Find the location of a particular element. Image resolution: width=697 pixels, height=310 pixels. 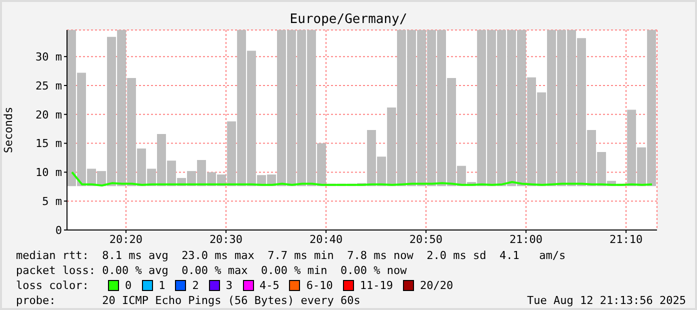

y-tick-label: 20 m is located at coordinates (49, 115).